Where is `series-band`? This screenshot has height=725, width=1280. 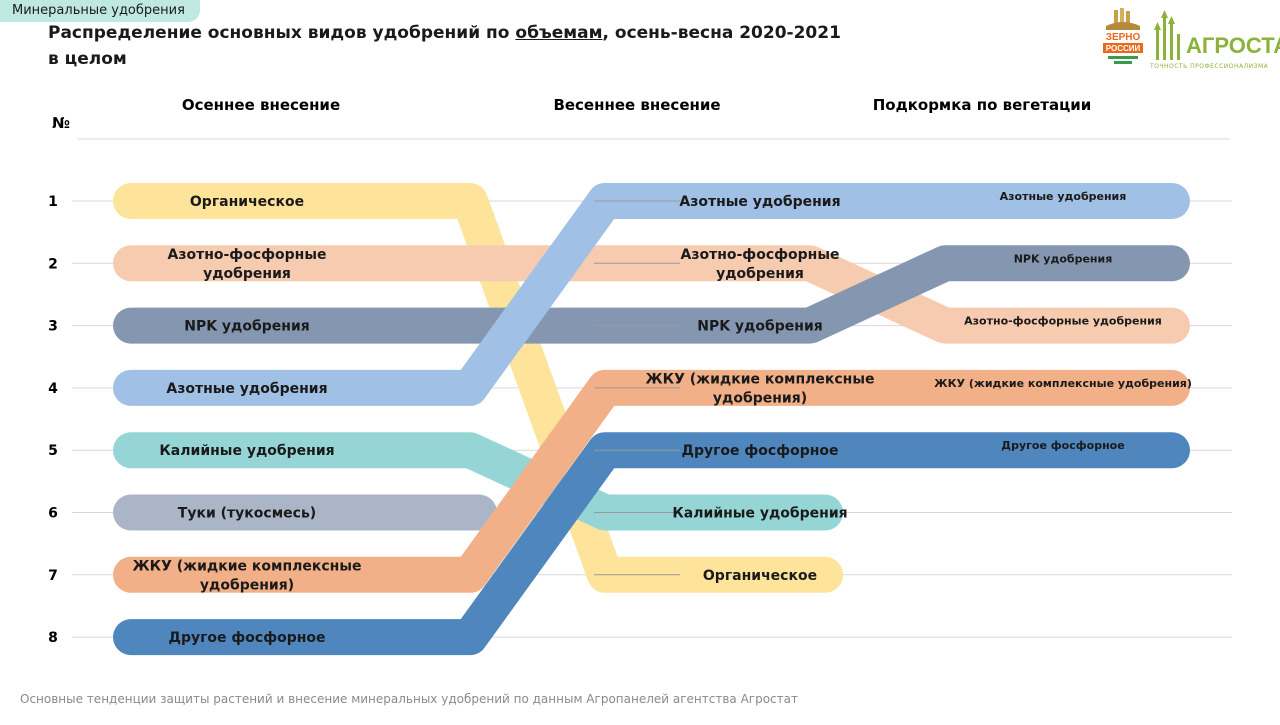 series-band is located at coordinates (651, 294).